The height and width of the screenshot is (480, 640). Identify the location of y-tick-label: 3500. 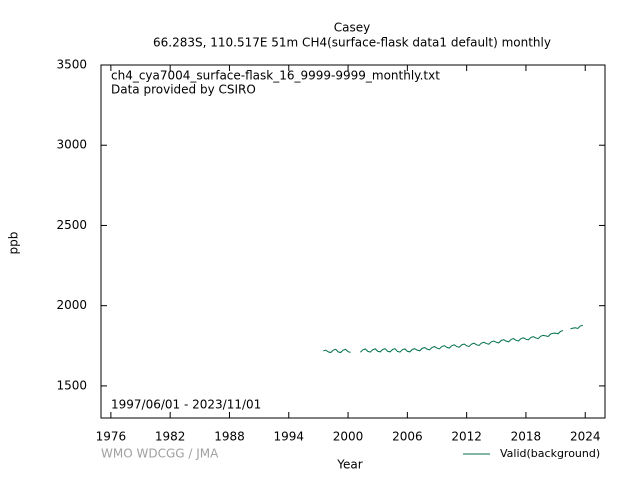
(71, 65).